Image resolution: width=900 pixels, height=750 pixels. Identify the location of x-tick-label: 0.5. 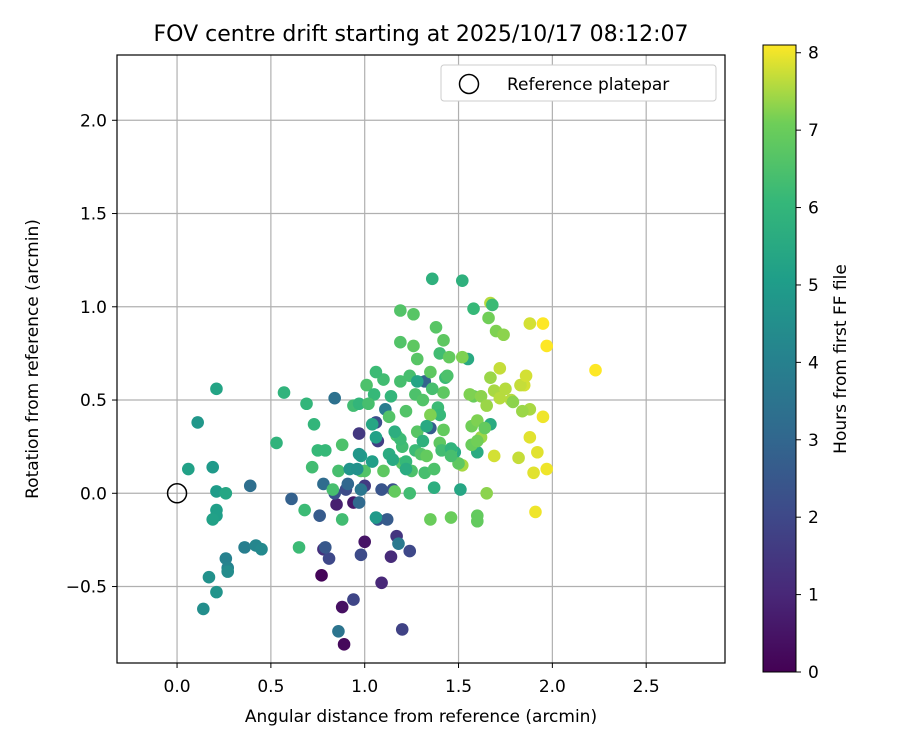
(270, 687).